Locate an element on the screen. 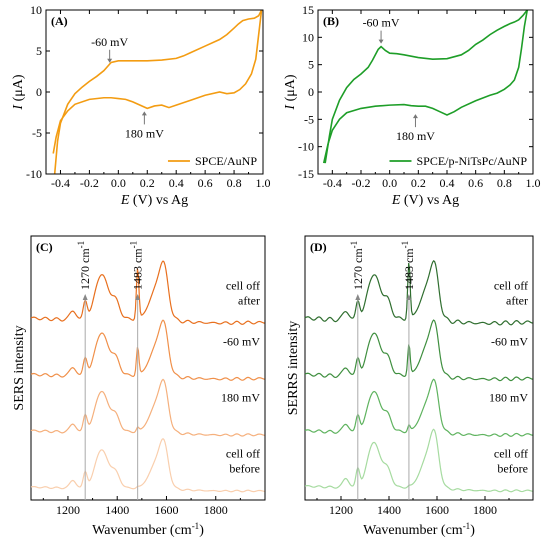  y-tick-label: -15 is located at coordinates (306, 174).